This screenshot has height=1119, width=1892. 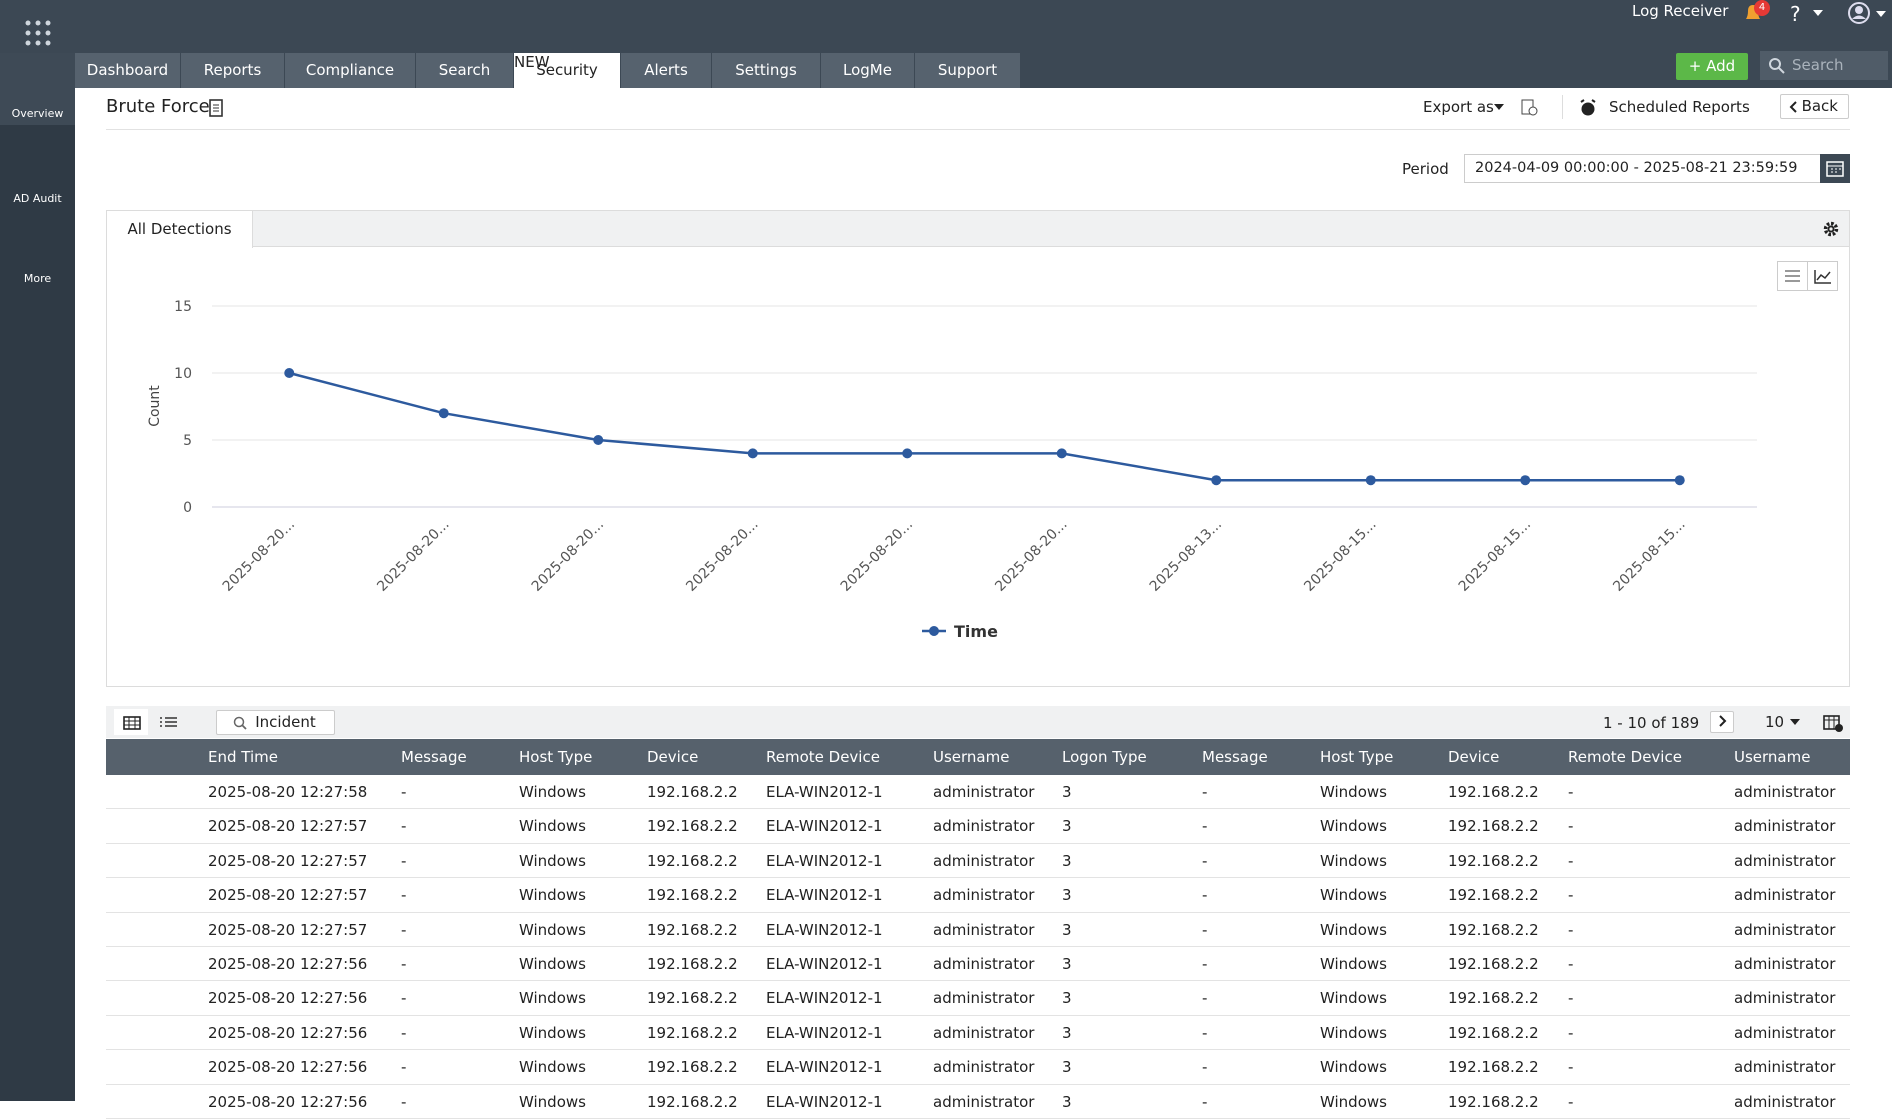 What do you see at coordinates (180, 229) in the screenshot?
I see `chart-tab: All Detections` at bounding box center [180, 229].